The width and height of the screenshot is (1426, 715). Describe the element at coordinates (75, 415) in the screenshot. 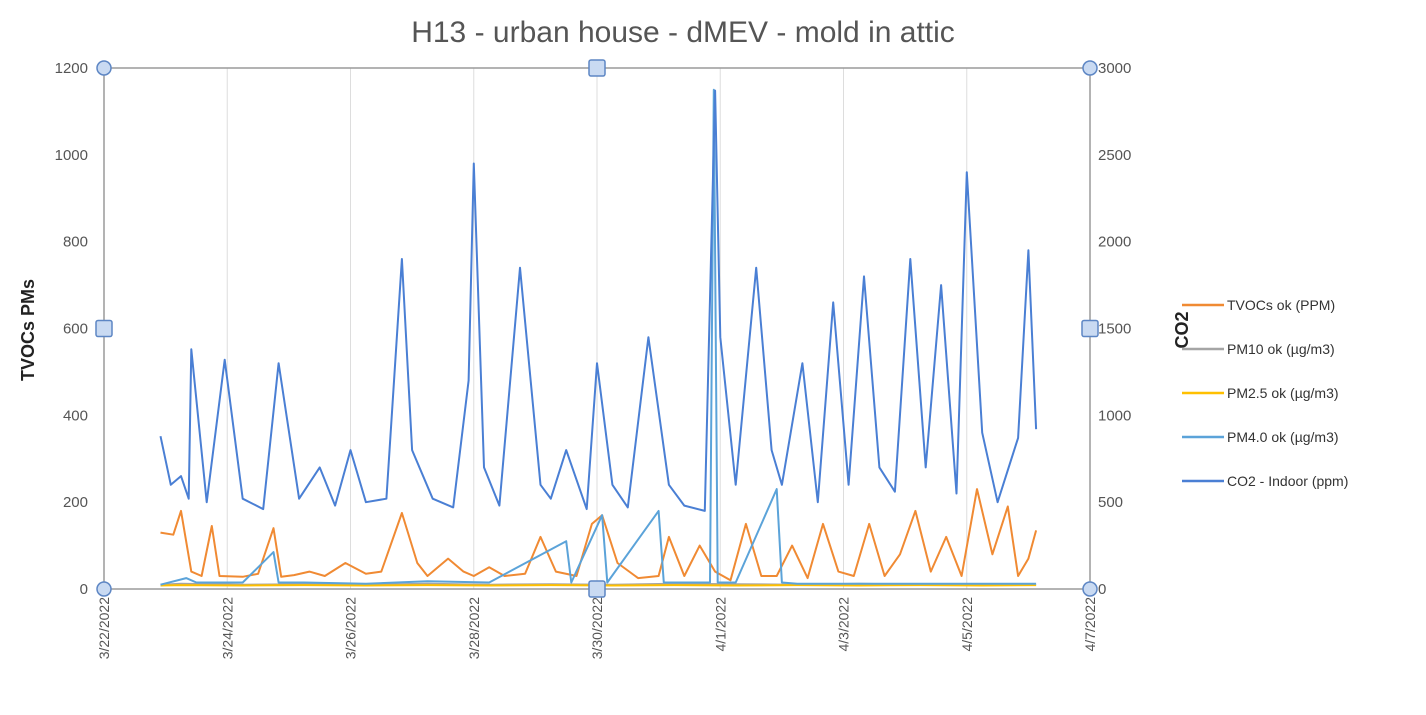

I see `y-left-tick-label: 400` at that location.